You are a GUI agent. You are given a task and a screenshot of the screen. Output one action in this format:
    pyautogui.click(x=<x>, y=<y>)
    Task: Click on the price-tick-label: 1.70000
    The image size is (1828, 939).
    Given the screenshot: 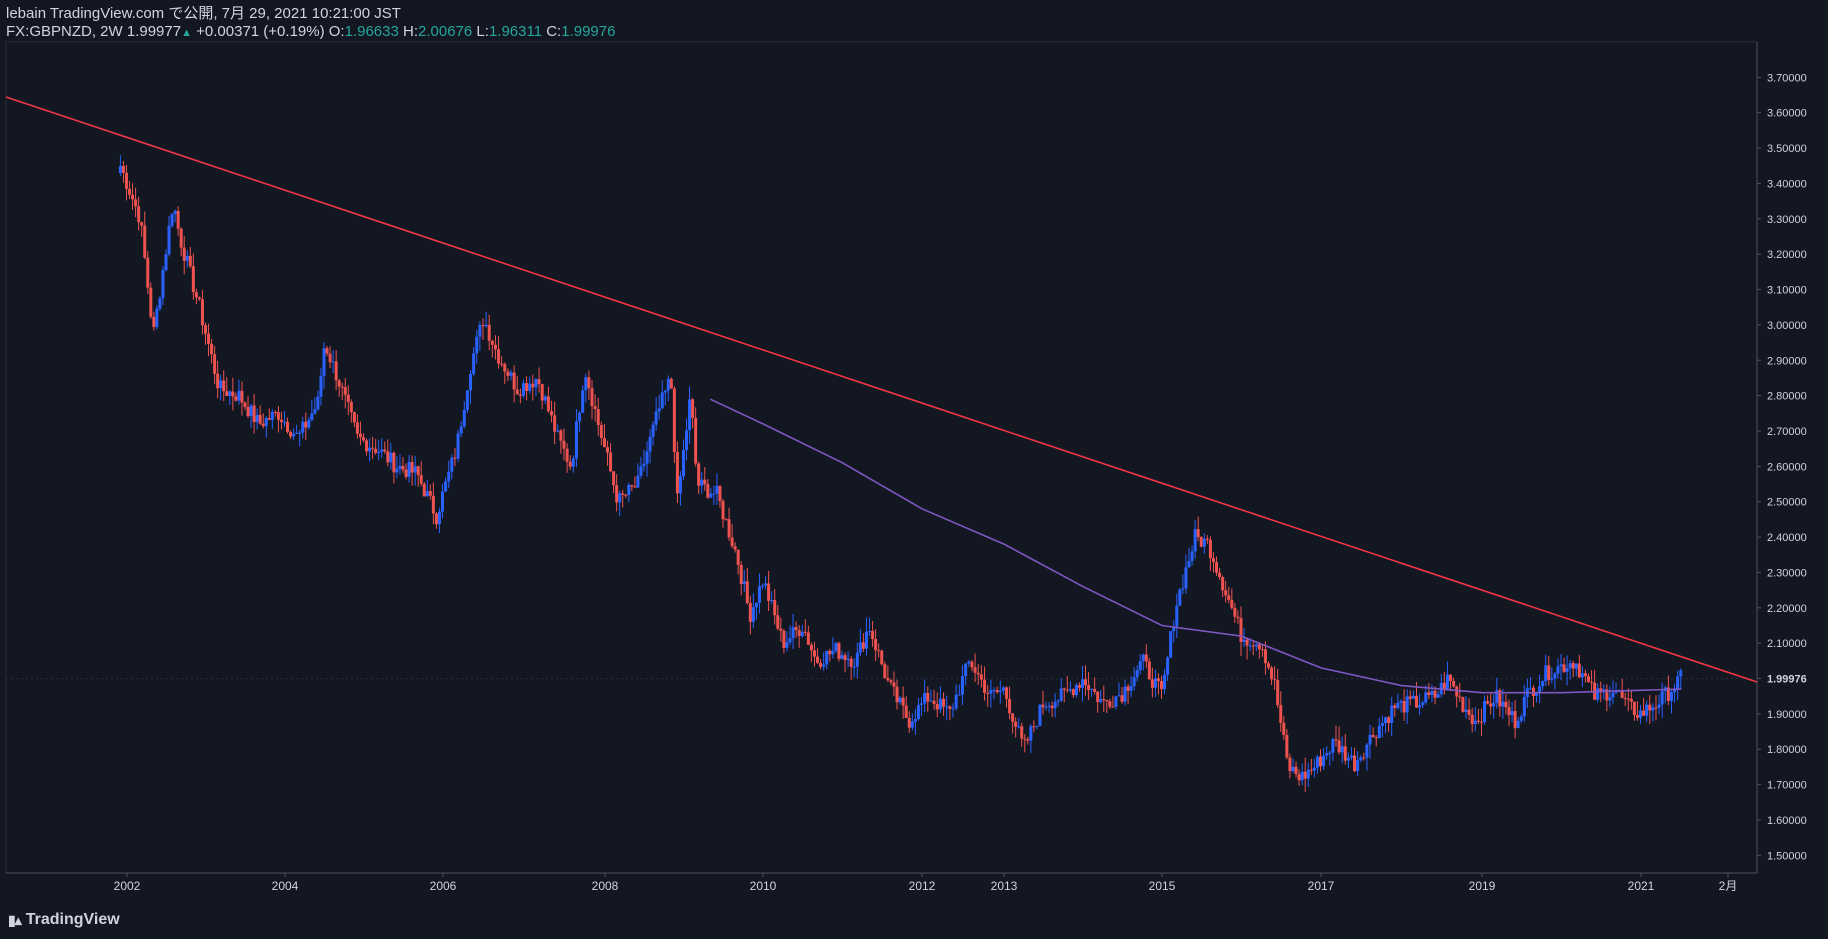 What is the action you would take?
    pyautogui.click(x=1787, y=786)
    